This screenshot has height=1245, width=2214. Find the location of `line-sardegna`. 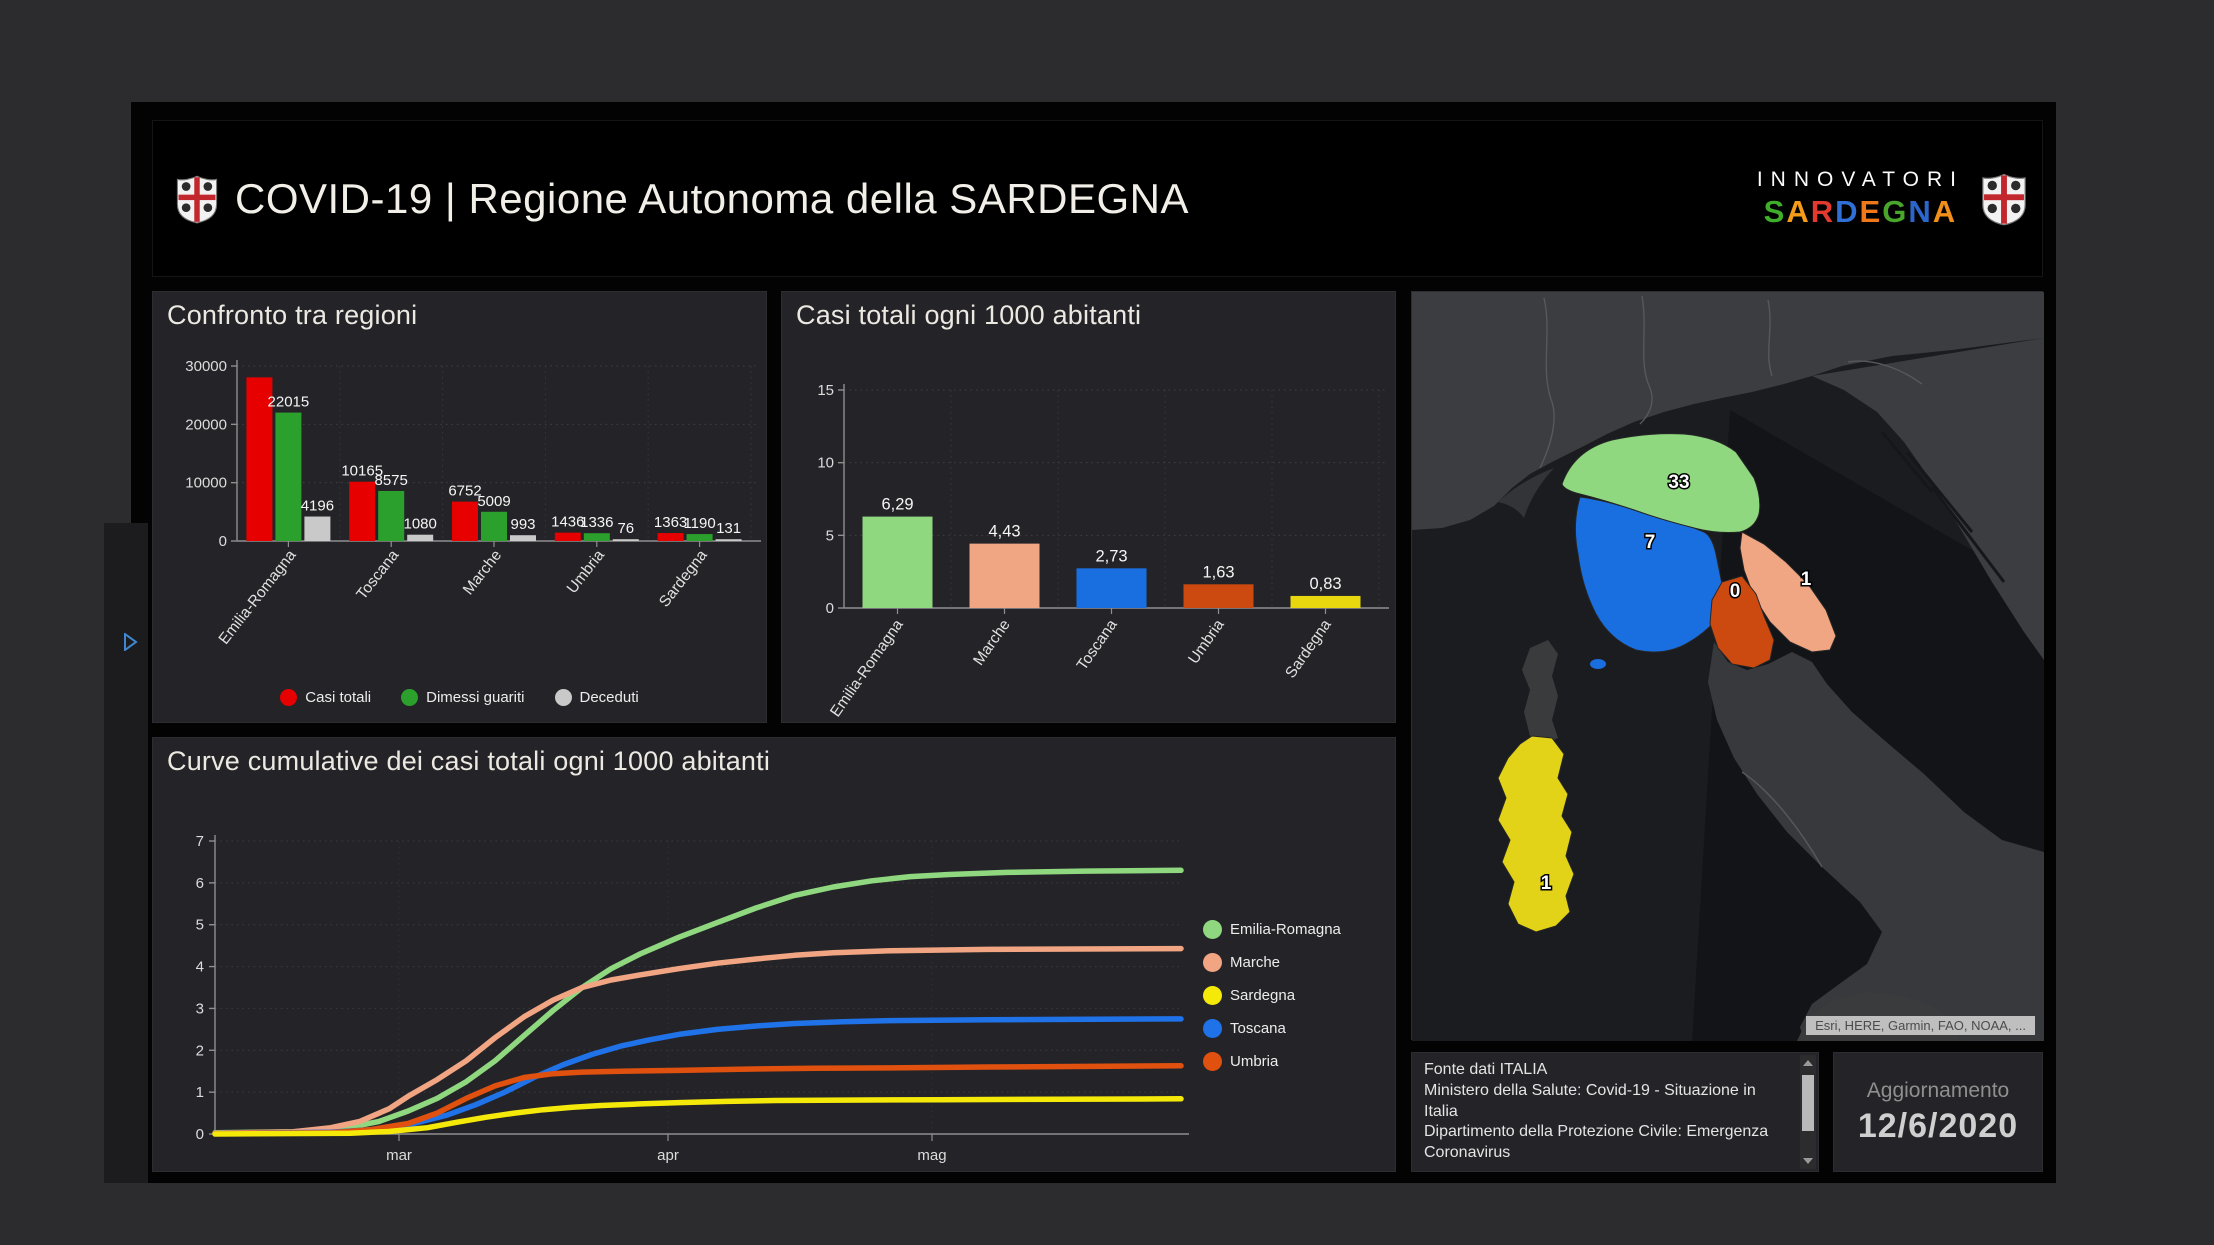

line-sardegna is located at coordinates (698, 1116).